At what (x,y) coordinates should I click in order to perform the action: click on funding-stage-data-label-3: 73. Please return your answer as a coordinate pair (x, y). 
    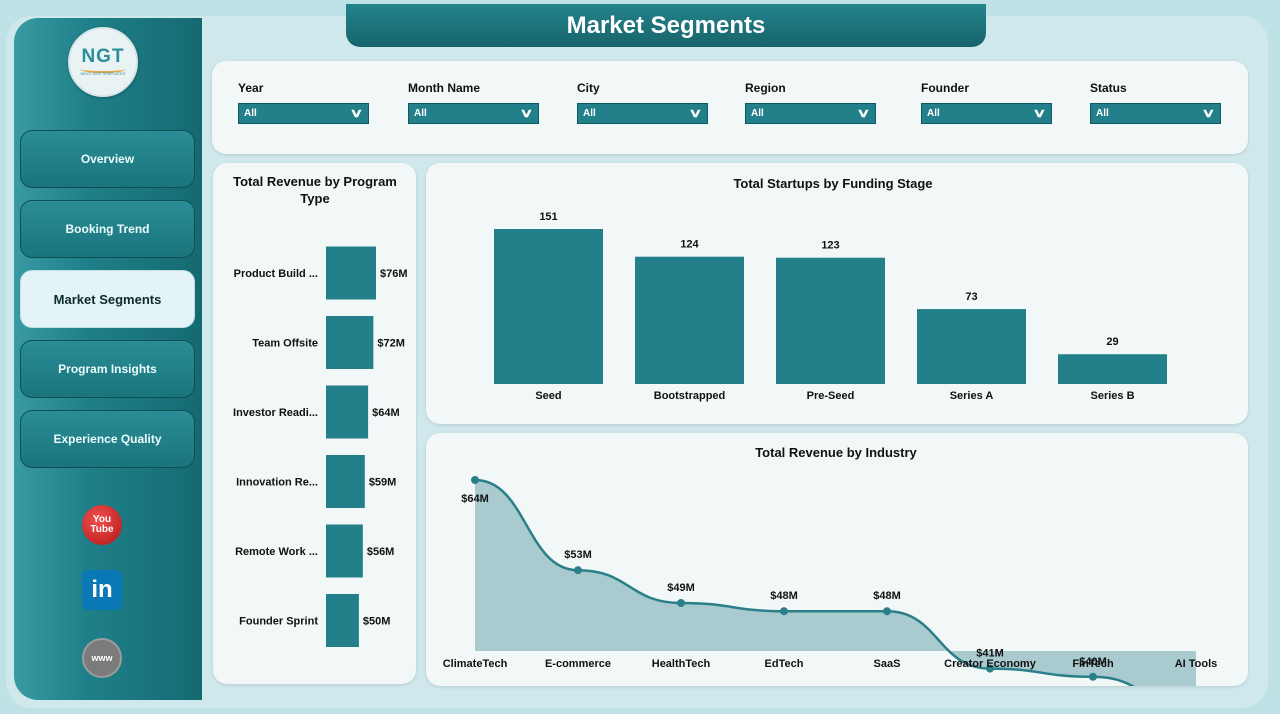
    Looking at the image, I should click on (971, 297).